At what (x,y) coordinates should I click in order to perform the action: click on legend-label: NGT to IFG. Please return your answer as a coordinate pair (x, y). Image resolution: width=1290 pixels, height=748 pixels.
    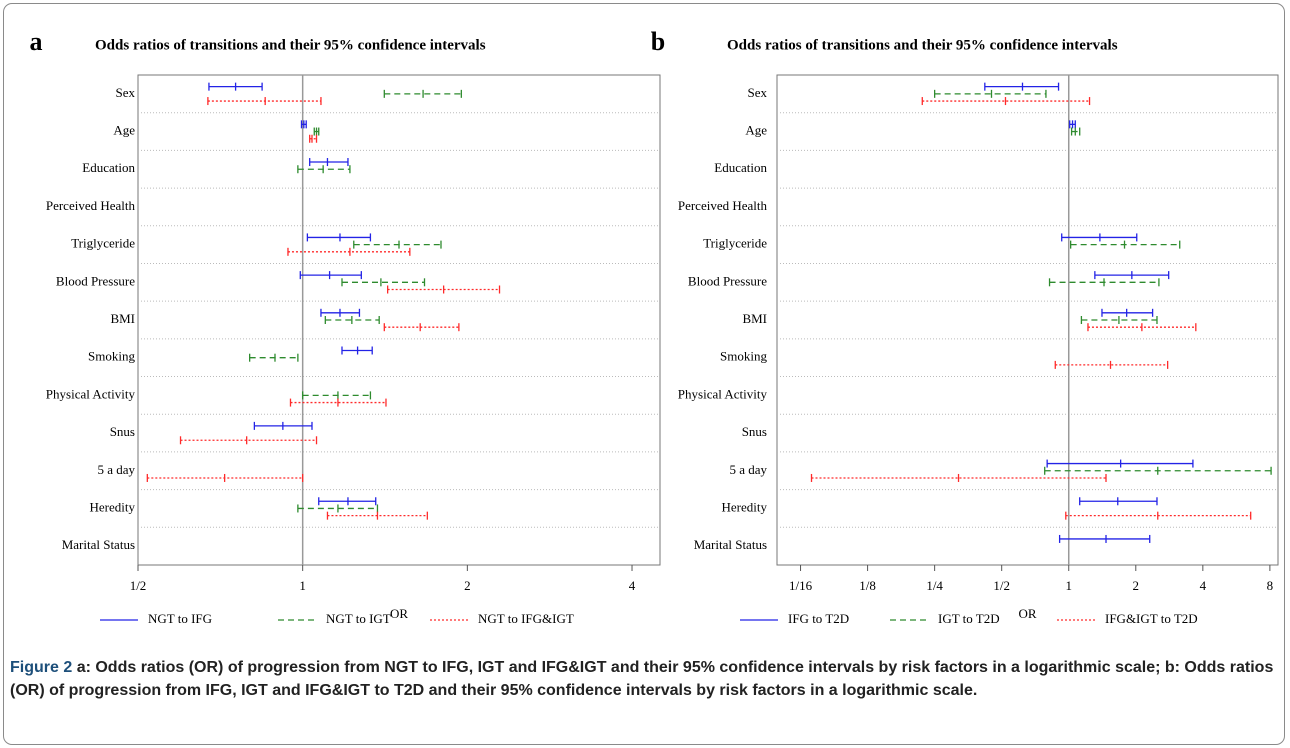
    Looking at the image, I should click on (180, 618).